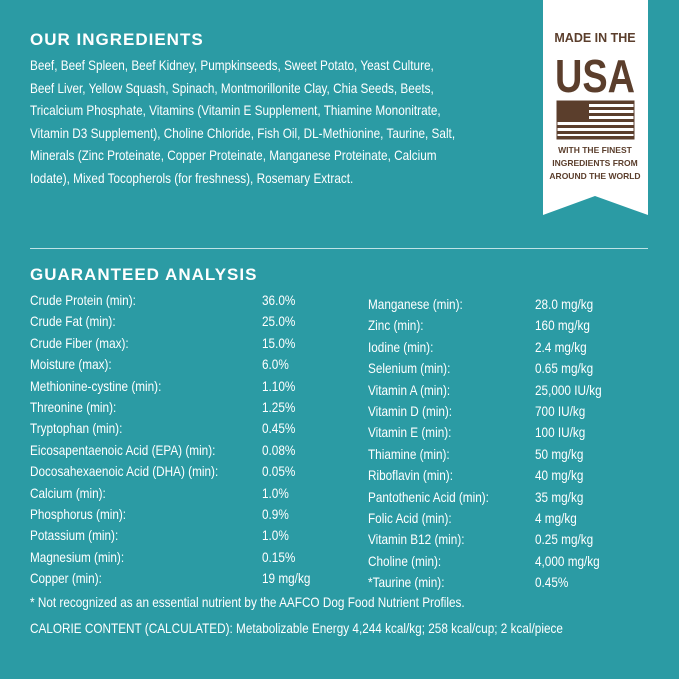 The width and height of the screenshot is (679, 679). I want to click on analysis-title: GUARANTEED ANALYSIS, so click(144, 274).